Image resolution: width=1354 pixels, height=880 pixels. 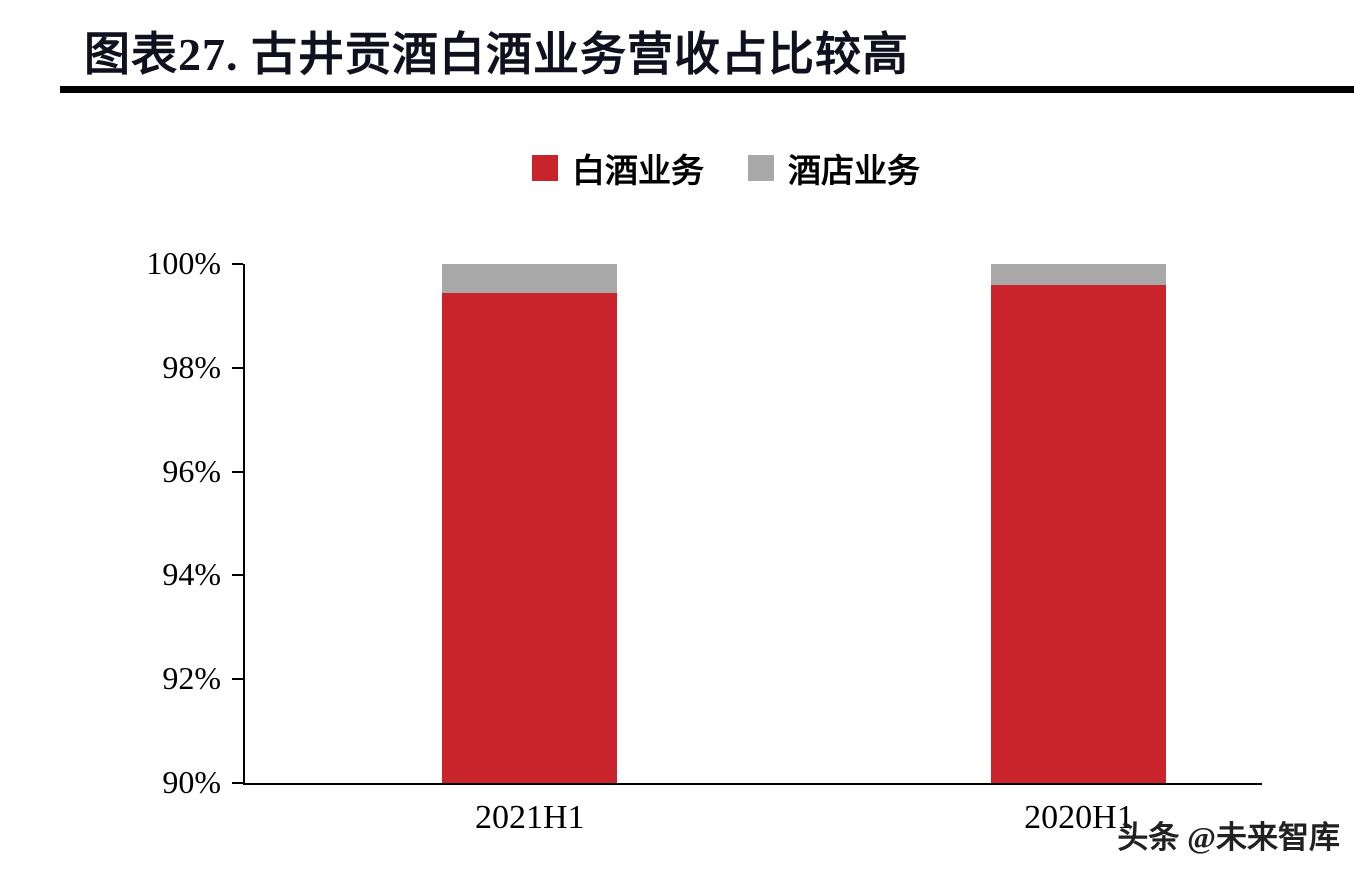 What do you see at coordinates (191, 677) in the screenshot?
I see `y-axis-label: 92%` at bounding box center [191, 677].